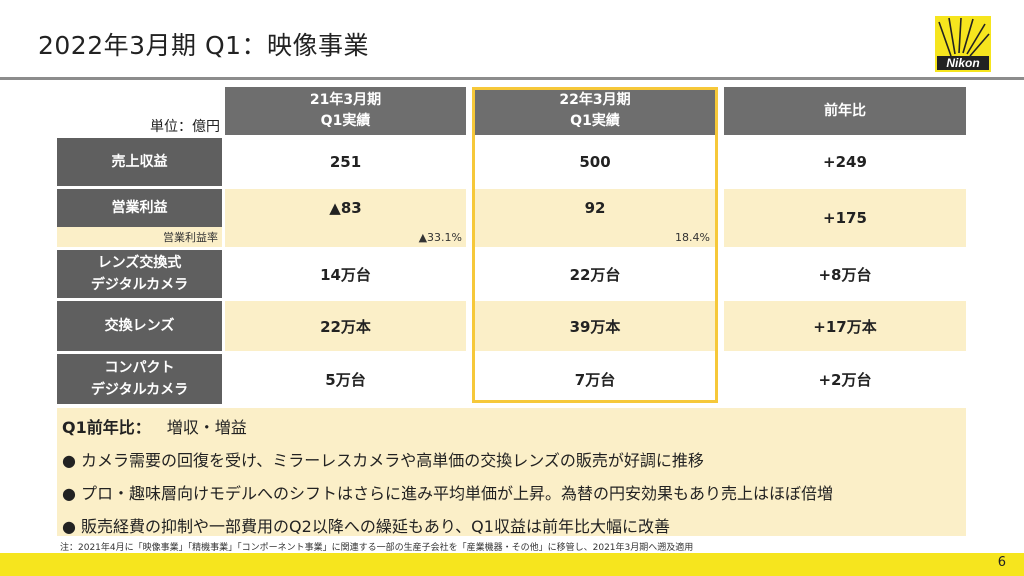 Image resolution: width=1024 pixels, height=576 pixels. I want to click on logo-text: Nikon, so click(962, 63).